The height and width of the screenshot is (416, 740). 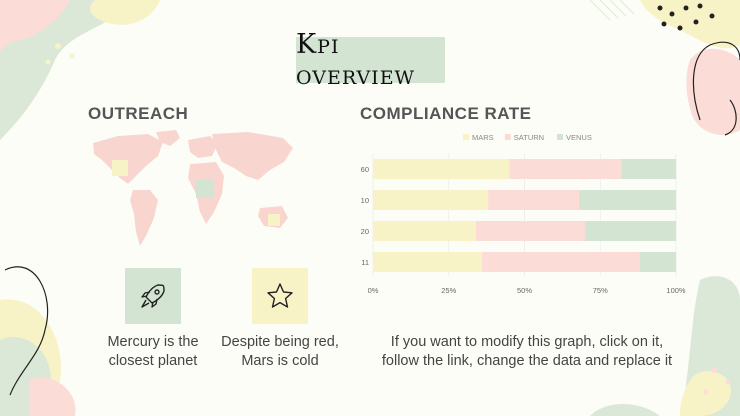 I want to click on caption-mercury-line1: Mercury is the, so click(x=153, y=342).